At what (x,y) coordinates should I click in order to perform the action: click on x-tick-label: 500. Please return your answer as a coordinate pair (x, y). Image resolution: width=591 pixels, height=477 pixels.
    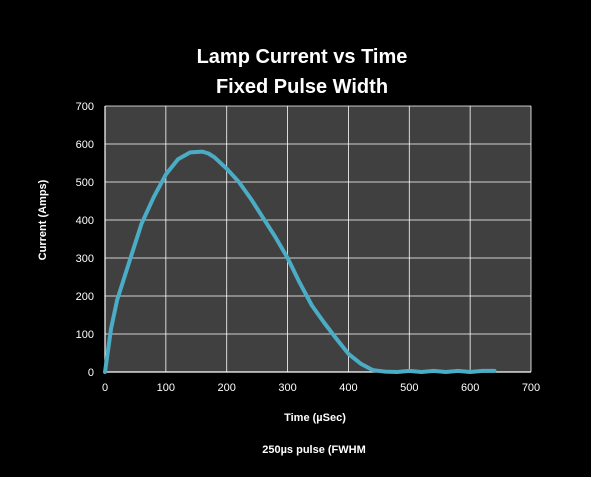
    Looking at the image, I should click on (409, 388).